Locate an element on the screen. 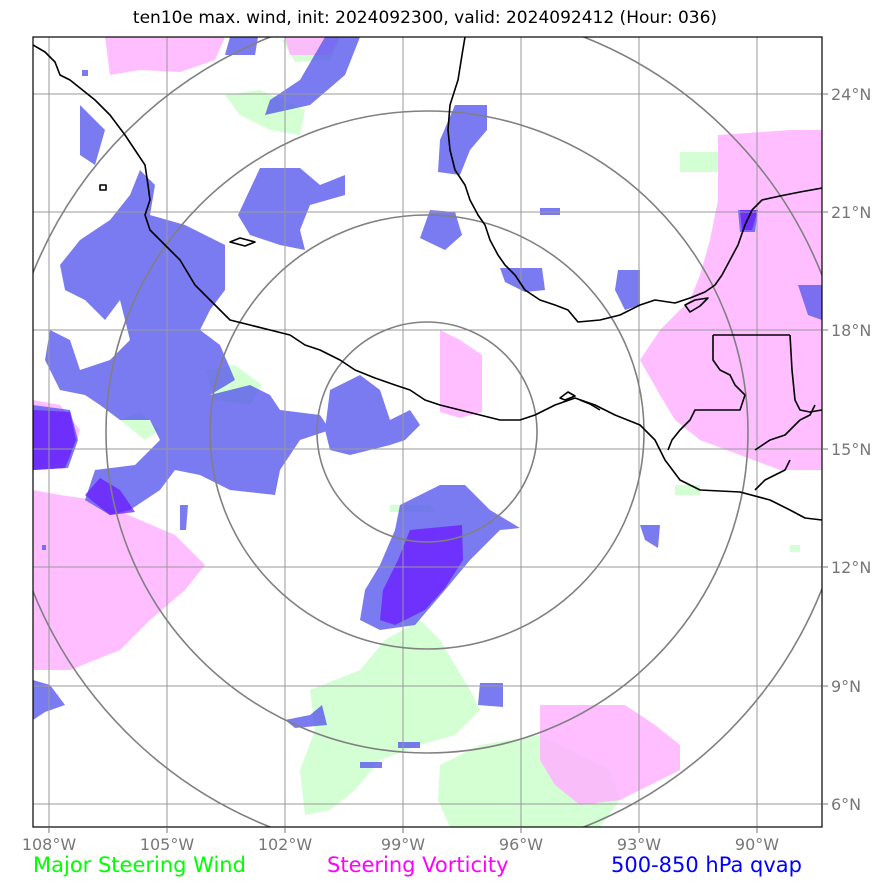 The width and height of the screenshot is (893, 891). lon-label-90w: 90°W is located at coordinates (757, 844).